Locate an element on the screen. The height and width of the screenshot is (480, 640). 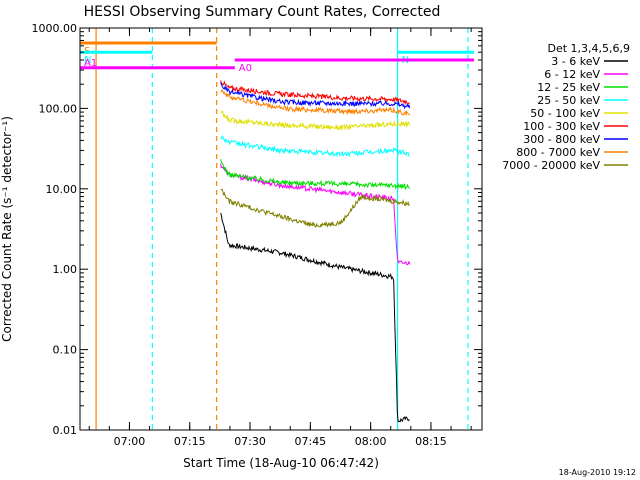
y-tick-label: 0.10 is located at coordinates (65, 350).